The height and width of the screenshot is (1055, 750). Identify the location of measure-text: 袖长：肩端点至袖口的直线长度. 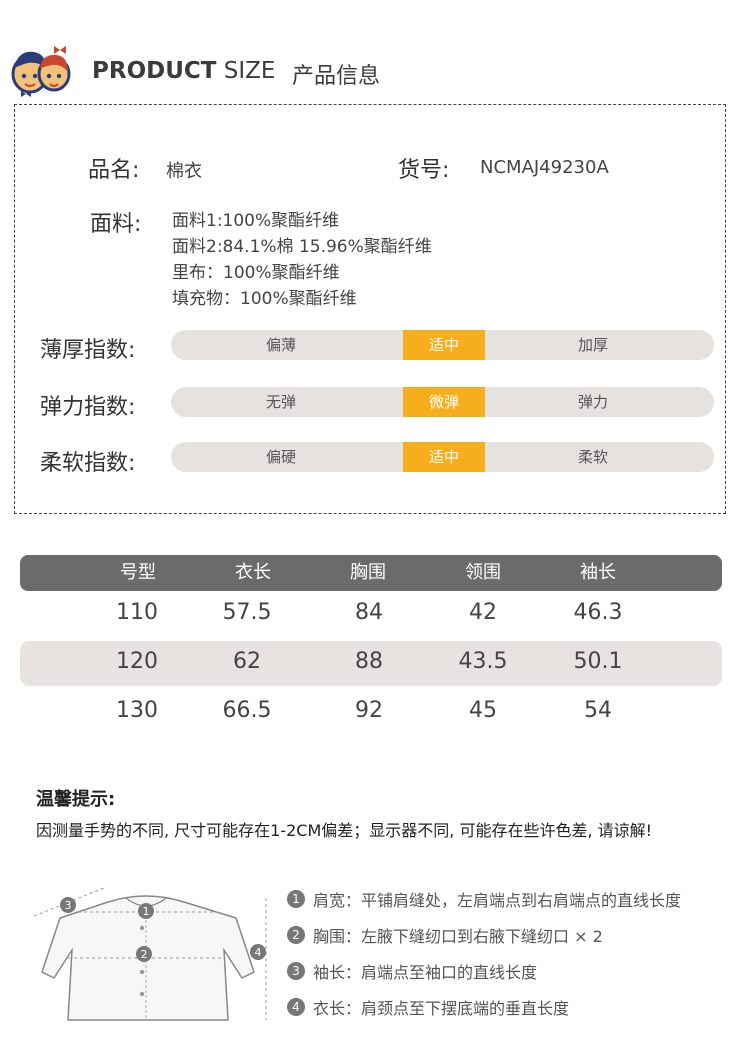
(425, 972).